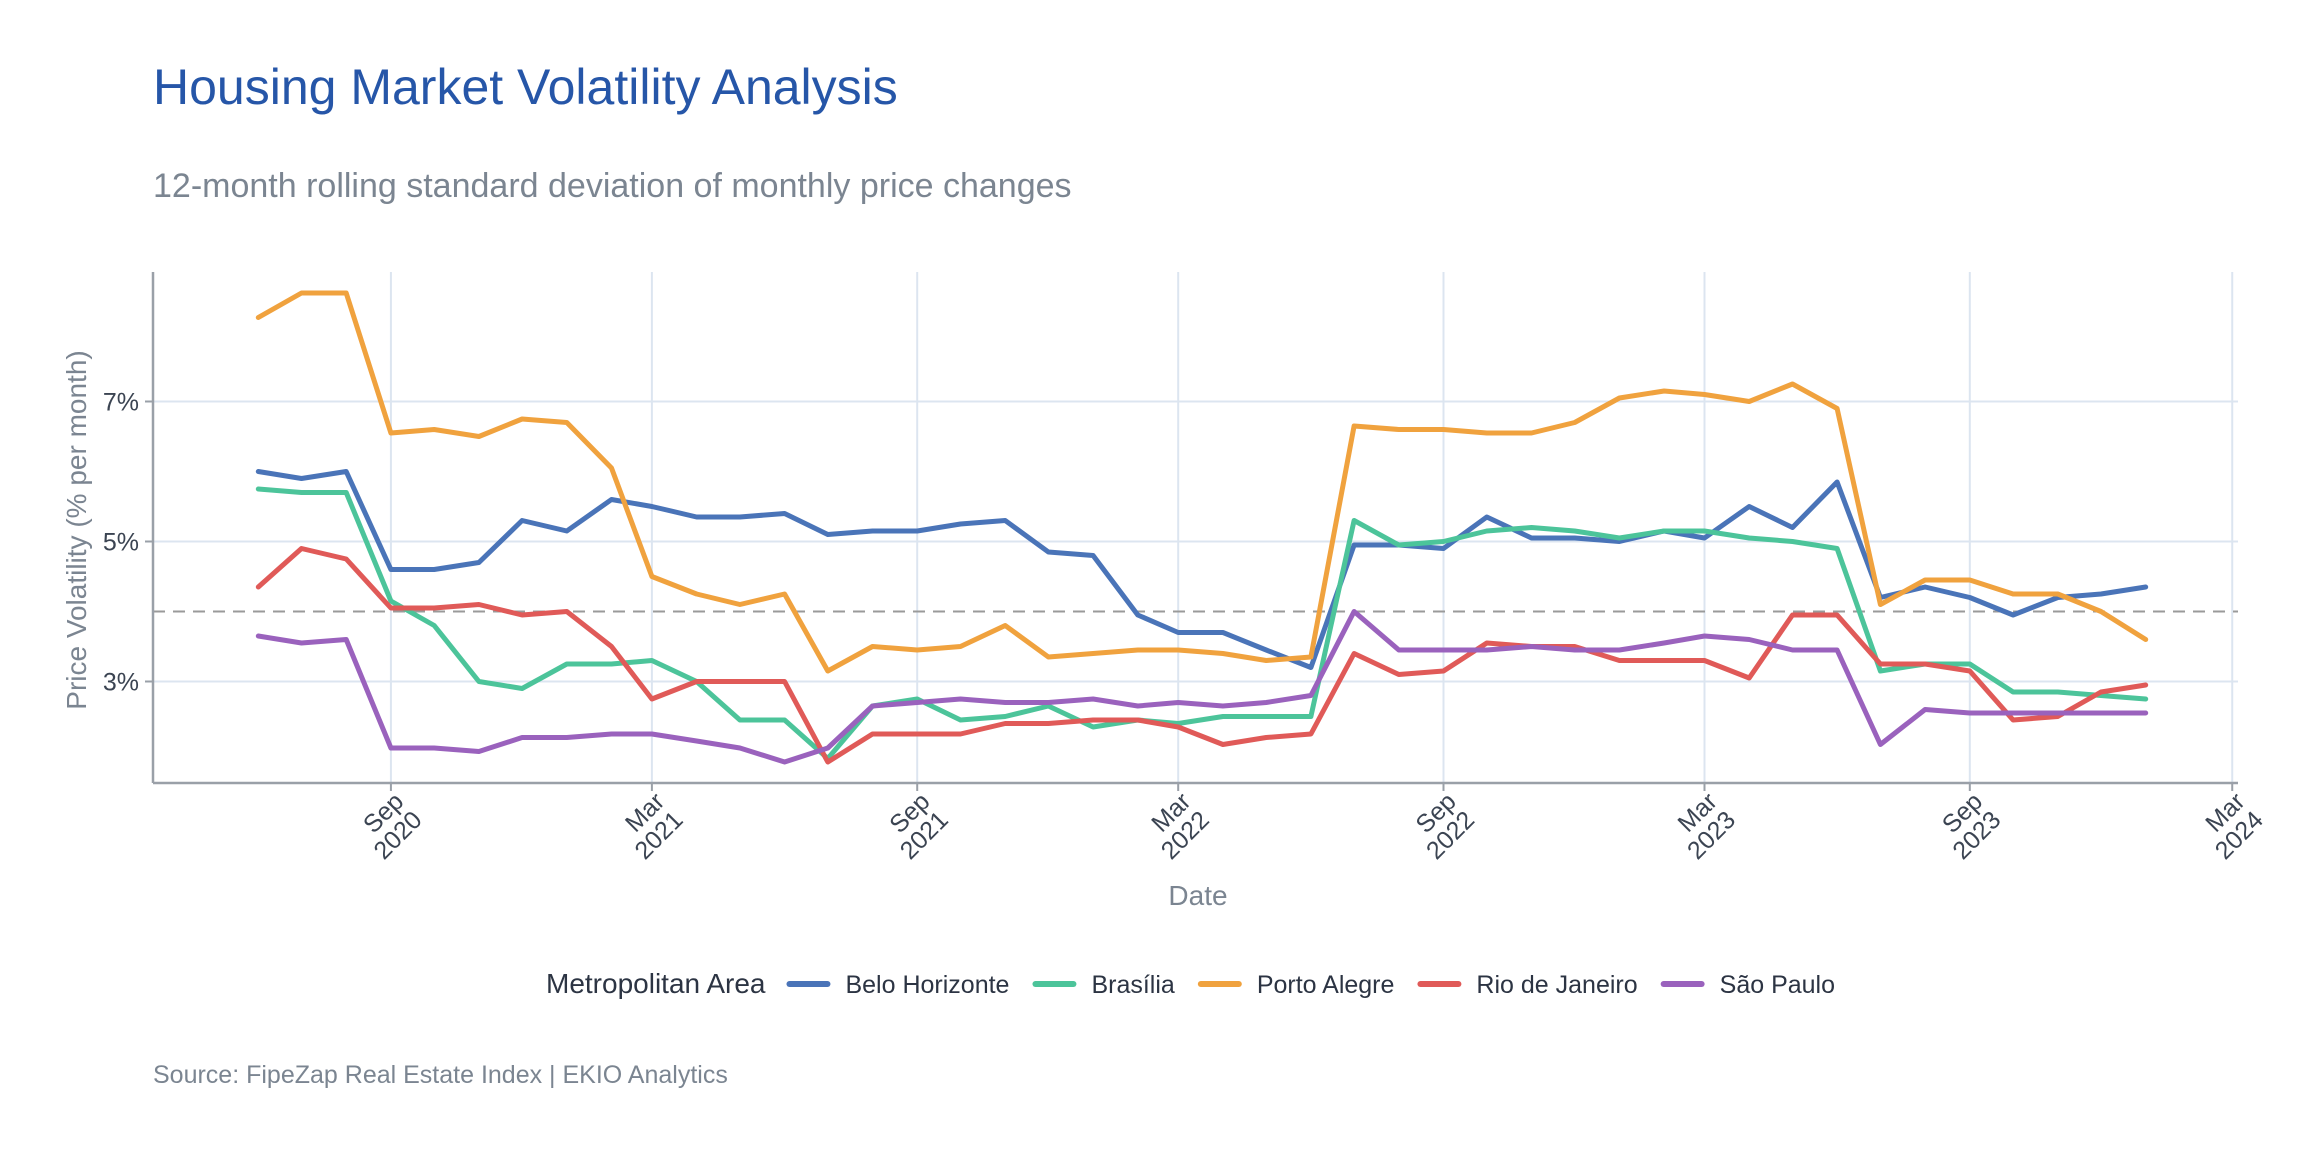 Image resolution: width=2304 pixels, height=1152 pixels. What do you see at coordinates (121, 543) in the screenshot?
I see `y-tick-label: 5%` at bounding box center [121, 543].